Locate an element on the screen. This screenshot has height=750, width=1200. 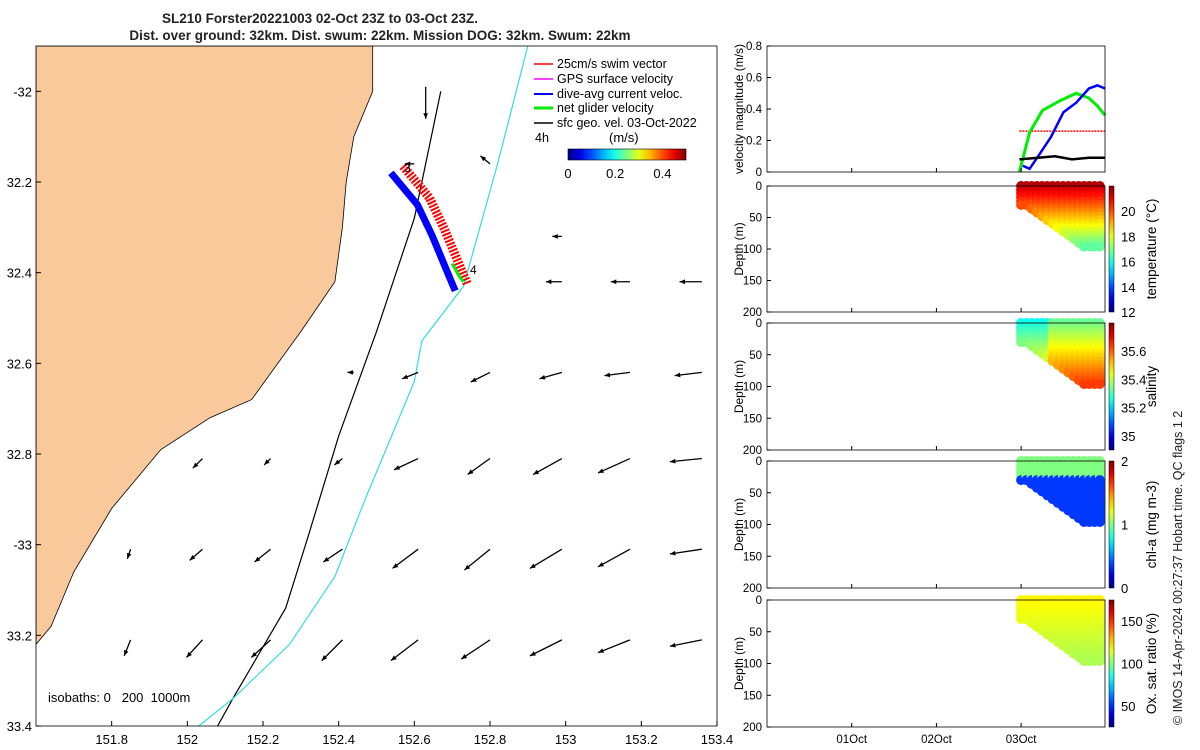
colorbar-tick: 100 is located at coordinates (1132, 664).